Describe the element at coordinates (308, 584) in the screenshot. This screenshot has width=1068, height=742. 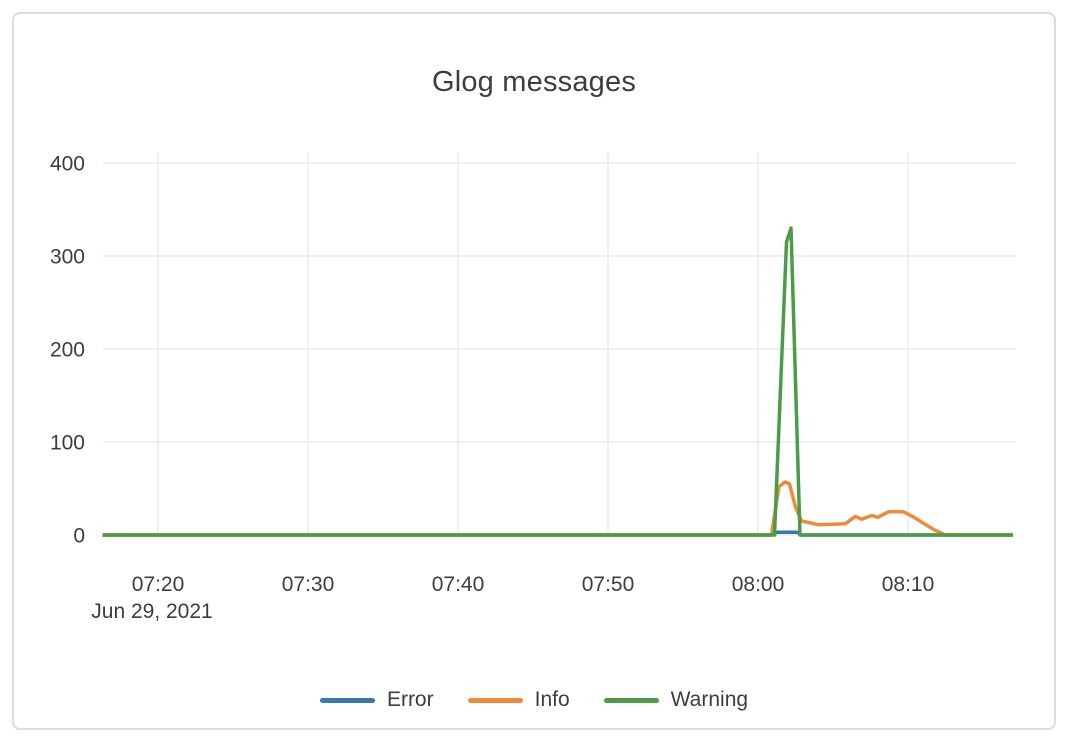
I see `x-tick-label: 07:30` at that location.